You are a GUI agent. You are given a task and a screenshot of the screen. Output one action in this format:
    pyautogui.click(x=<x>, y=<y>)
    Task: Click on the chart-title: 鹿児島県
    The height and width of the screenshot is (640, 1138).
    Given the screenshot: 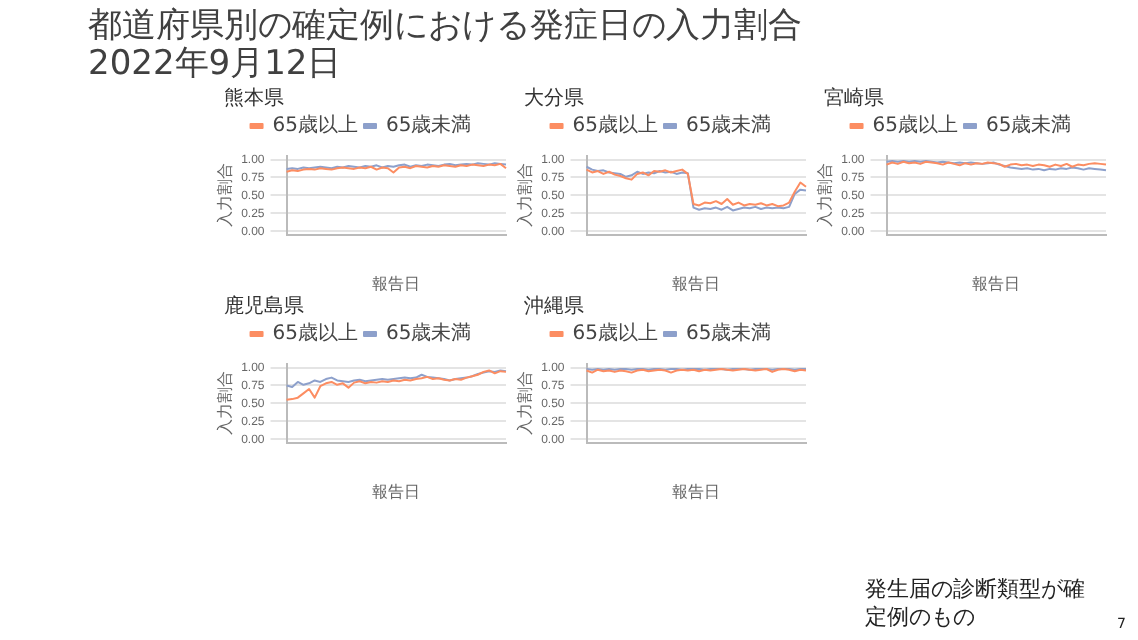 What is the action you would take?
    pyautogui.click(x=264, y=307)
    